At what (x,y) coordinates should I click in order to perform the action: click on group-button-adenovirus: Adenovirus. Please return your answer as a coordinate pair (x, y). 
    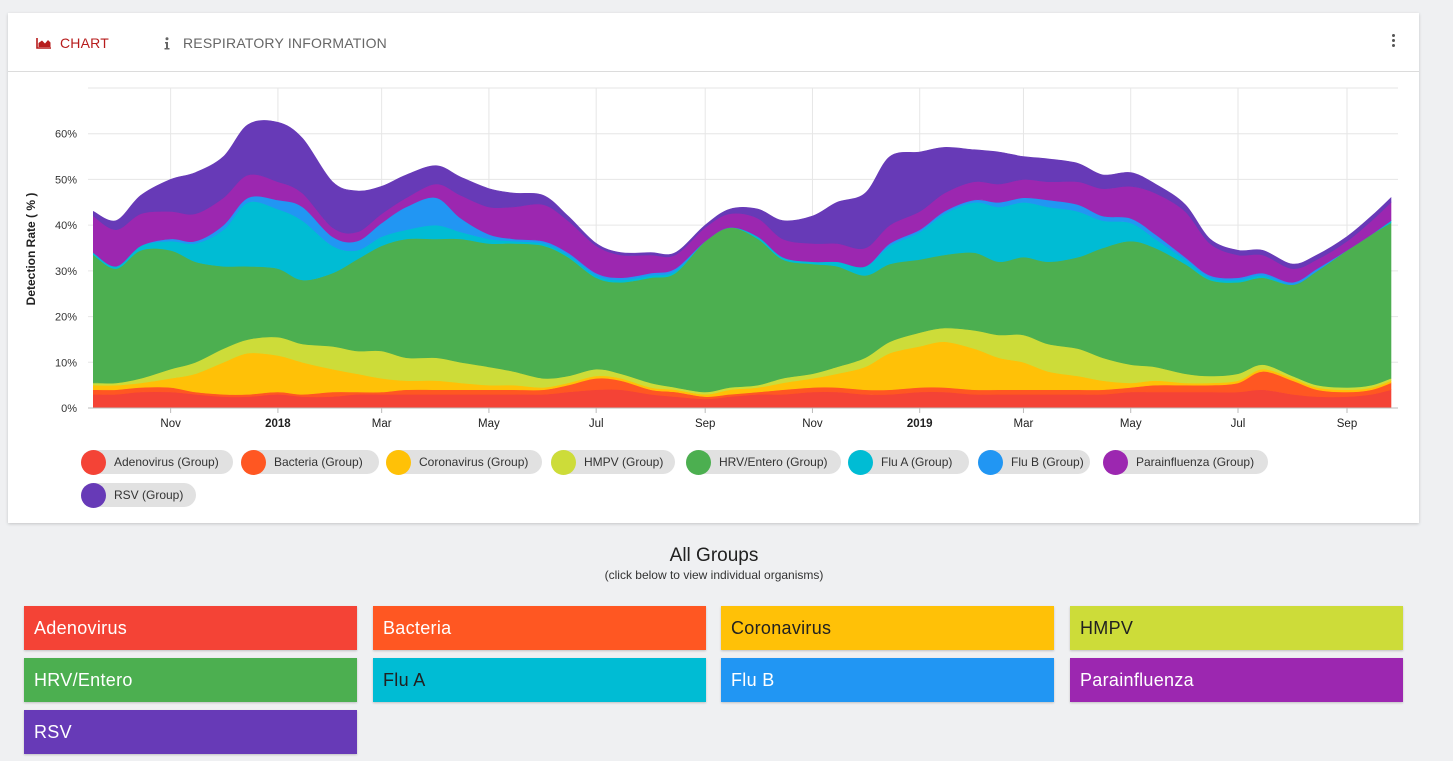
    Looking at the image, I should click on (190, 628).